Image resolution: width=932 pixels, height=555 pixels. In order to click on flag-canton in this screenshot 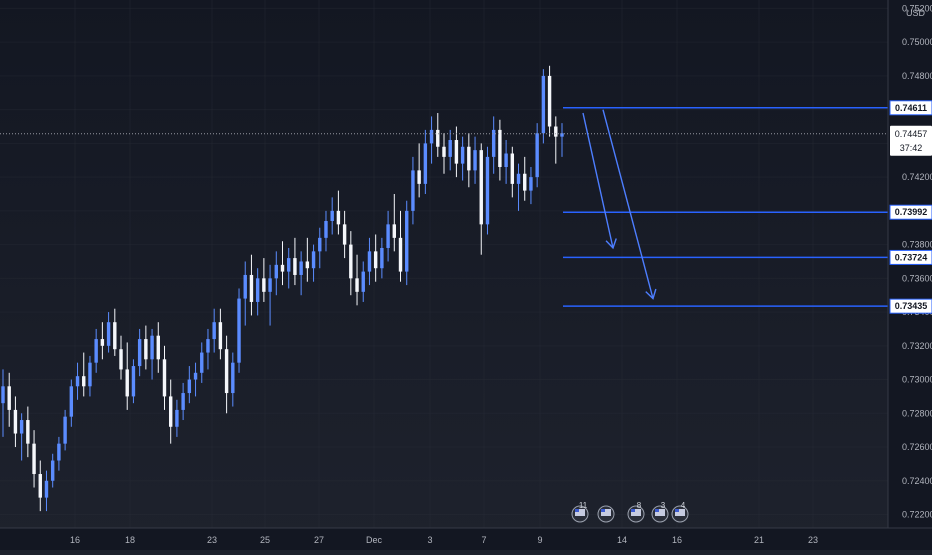, I will do `click(657, 510)`.